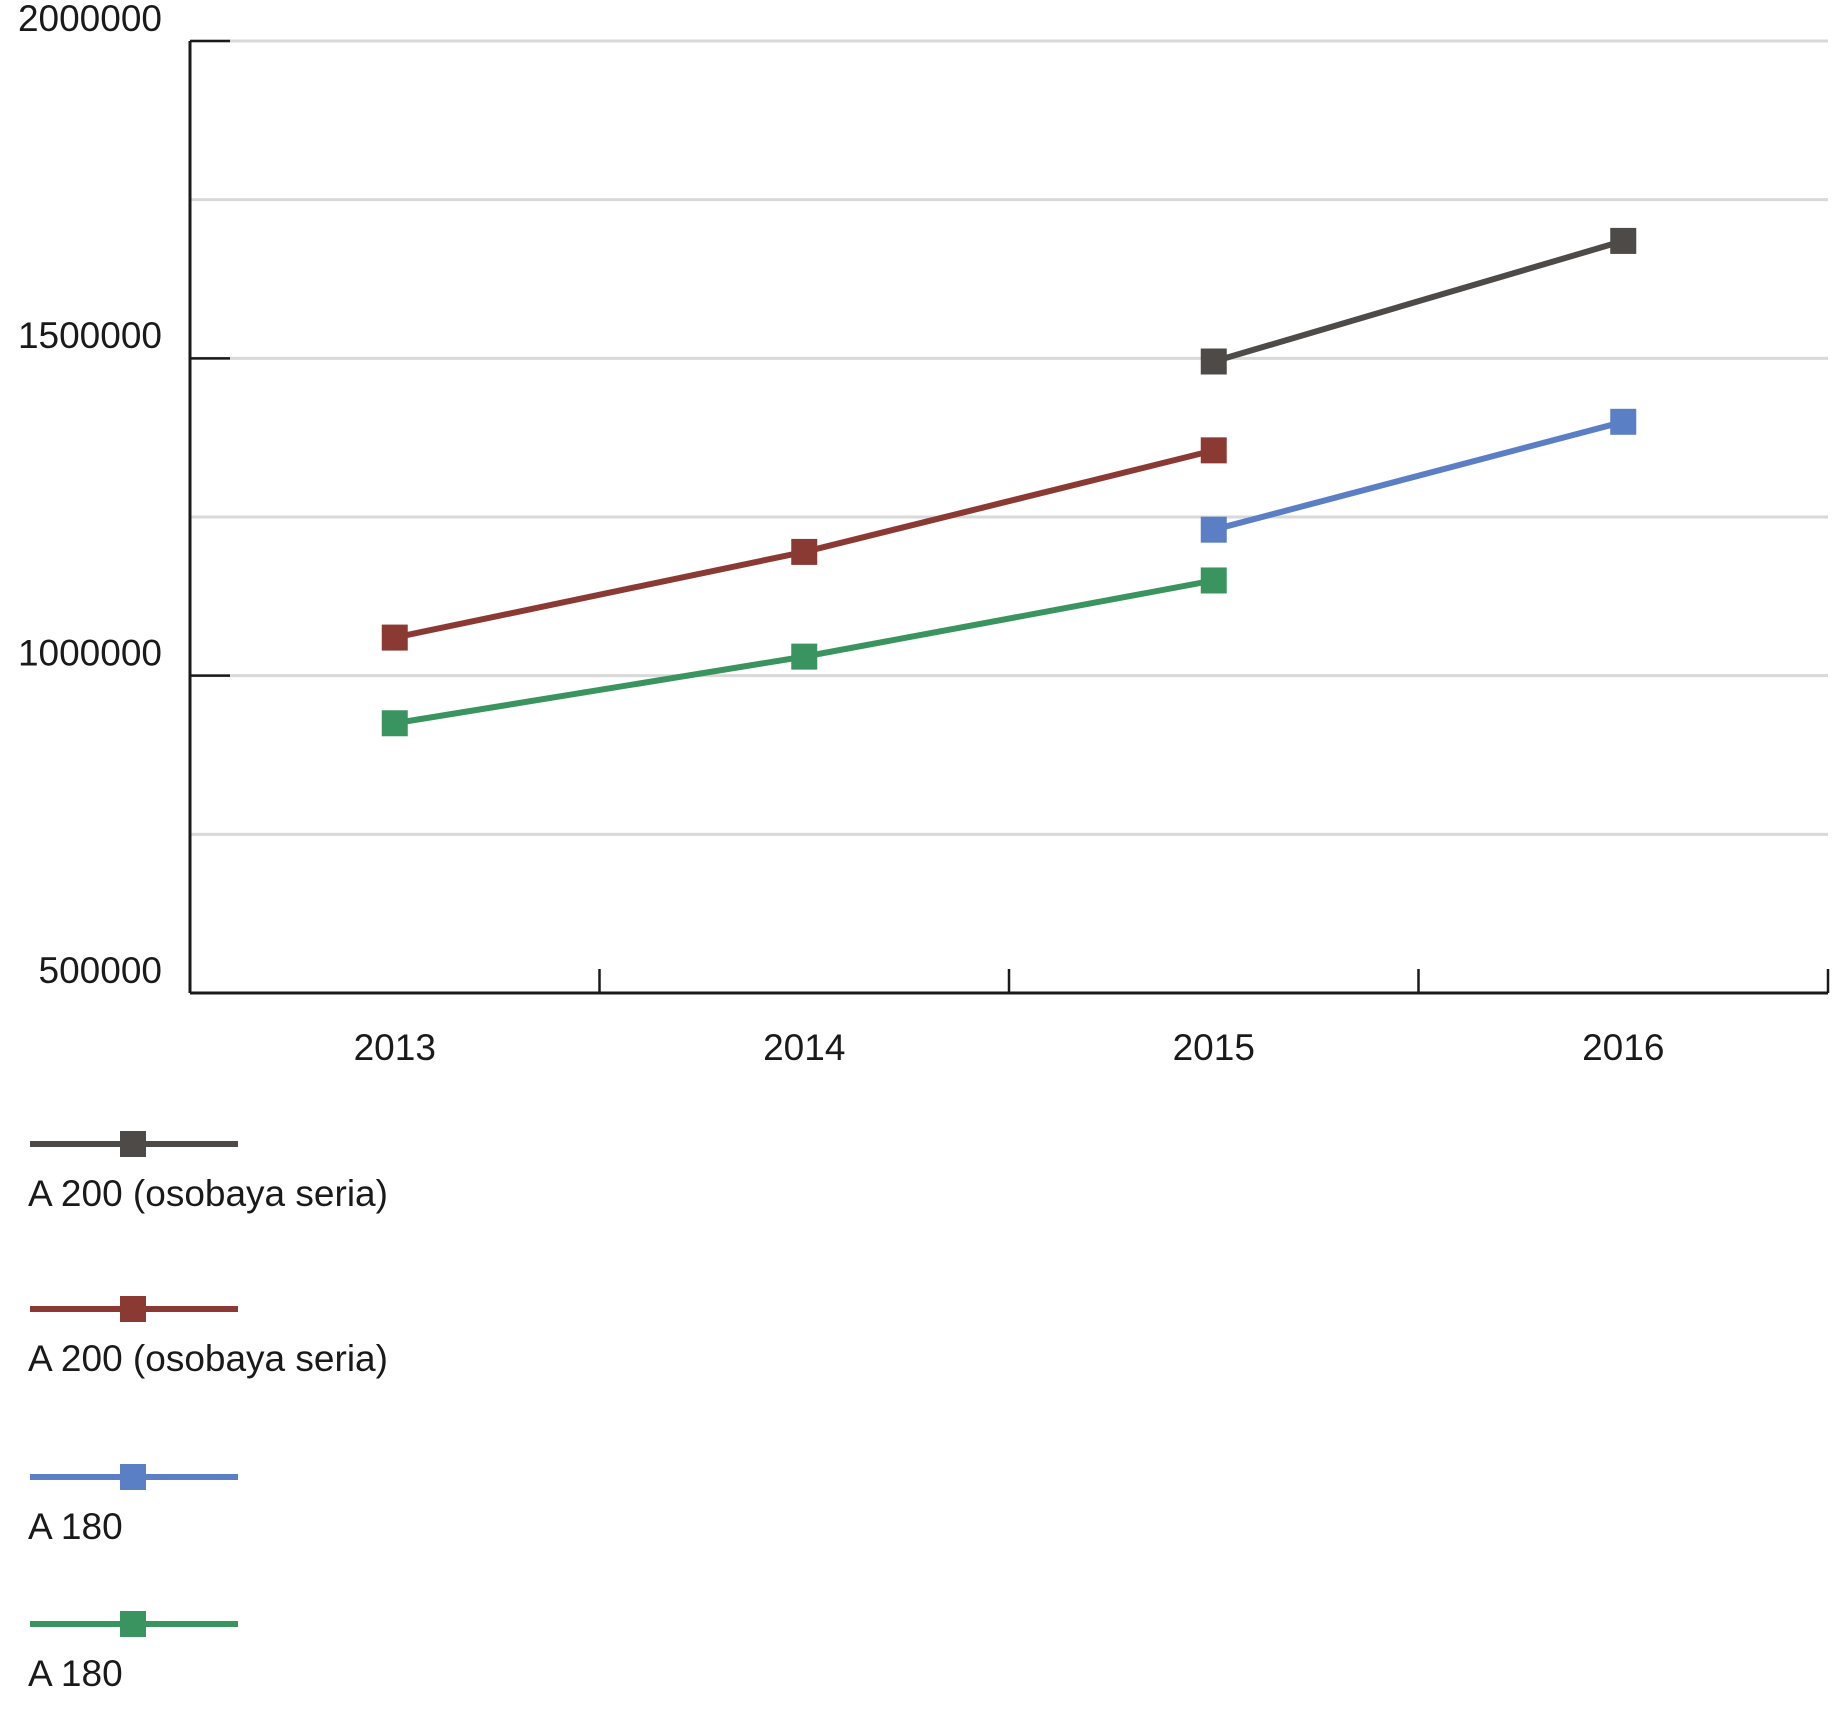  I want to click on y-tick-label: 1000000, so click(90, 652).